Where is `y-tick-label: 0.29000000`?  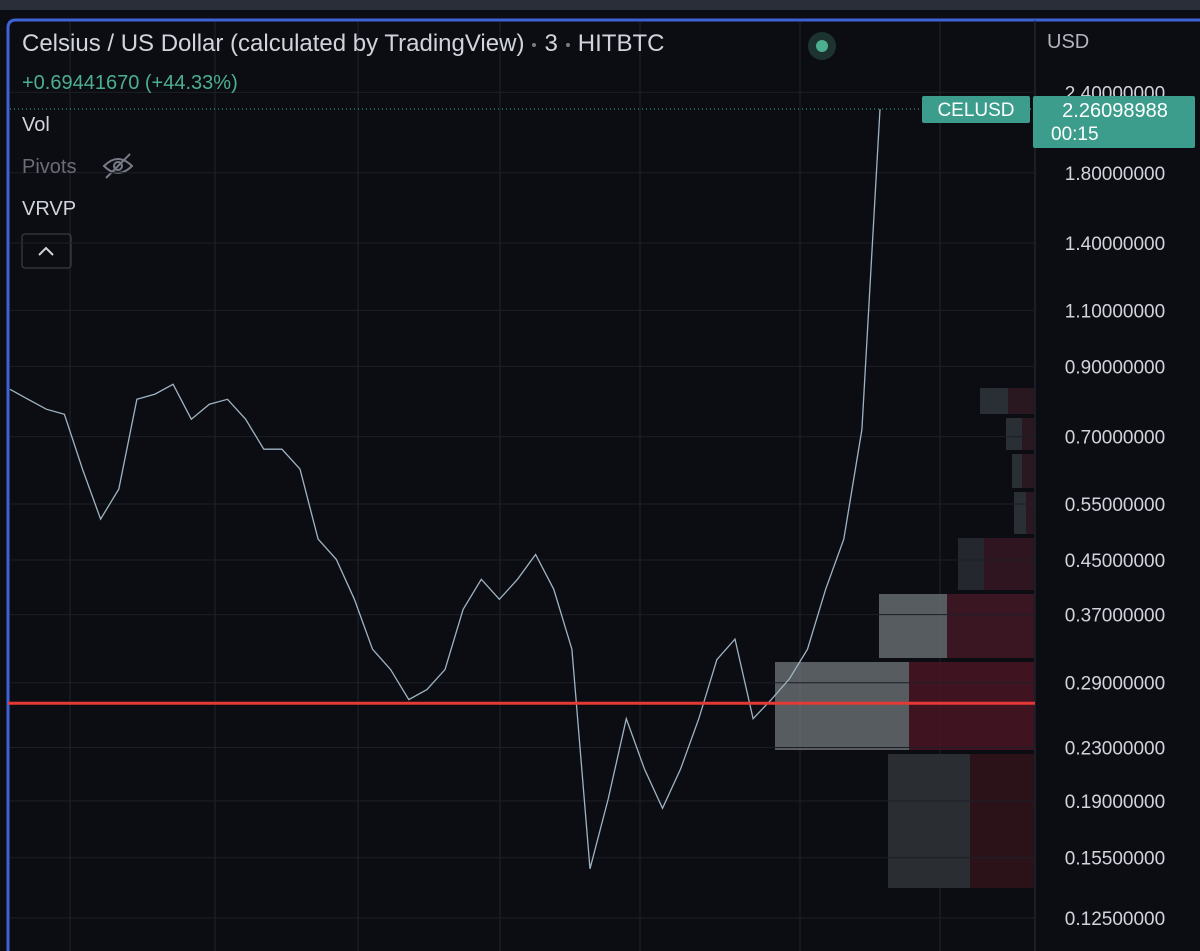 y-tick-label: 0.29000000 is located at coordinates (1115, 684).